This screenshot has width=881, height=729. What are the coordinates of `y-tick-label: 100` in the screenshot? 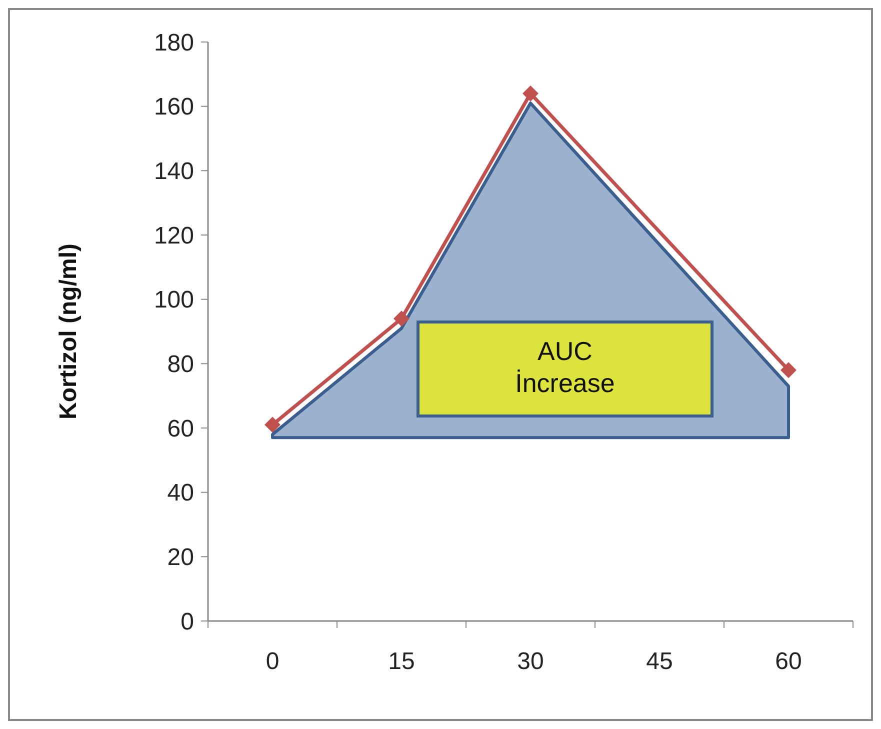 It's located at (174, 300).